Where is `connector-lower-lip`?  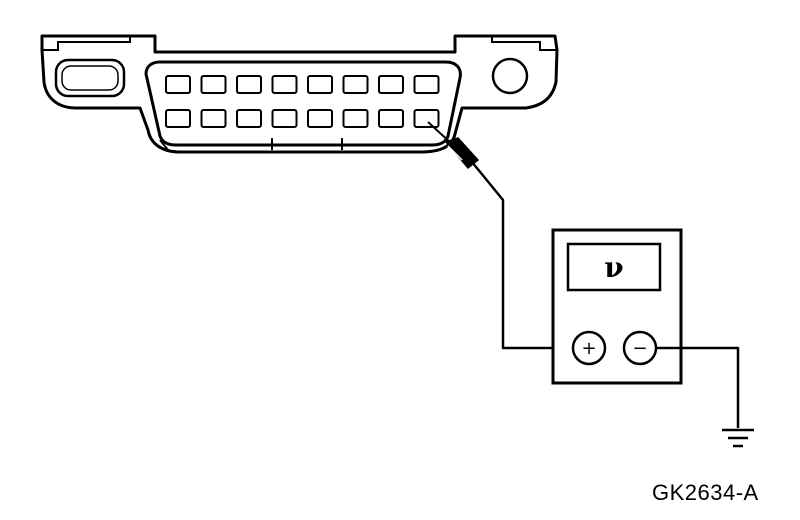
connector-lower-lip is located at coordinates (164, 145).